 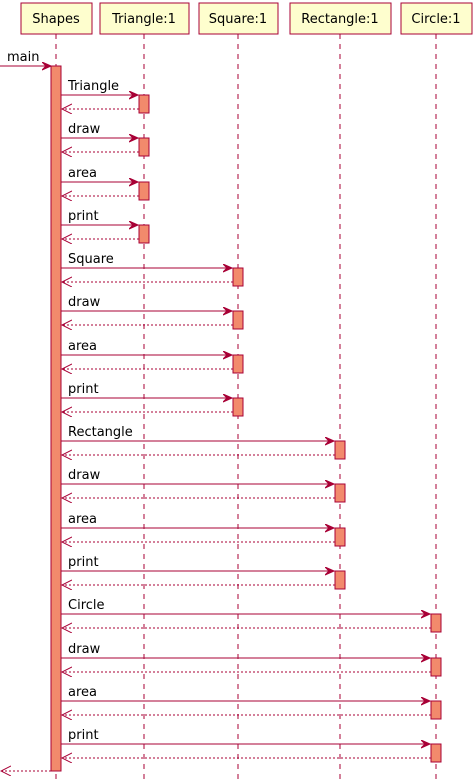 I want to click on participant-box-circle, so click(x=436, y=18).